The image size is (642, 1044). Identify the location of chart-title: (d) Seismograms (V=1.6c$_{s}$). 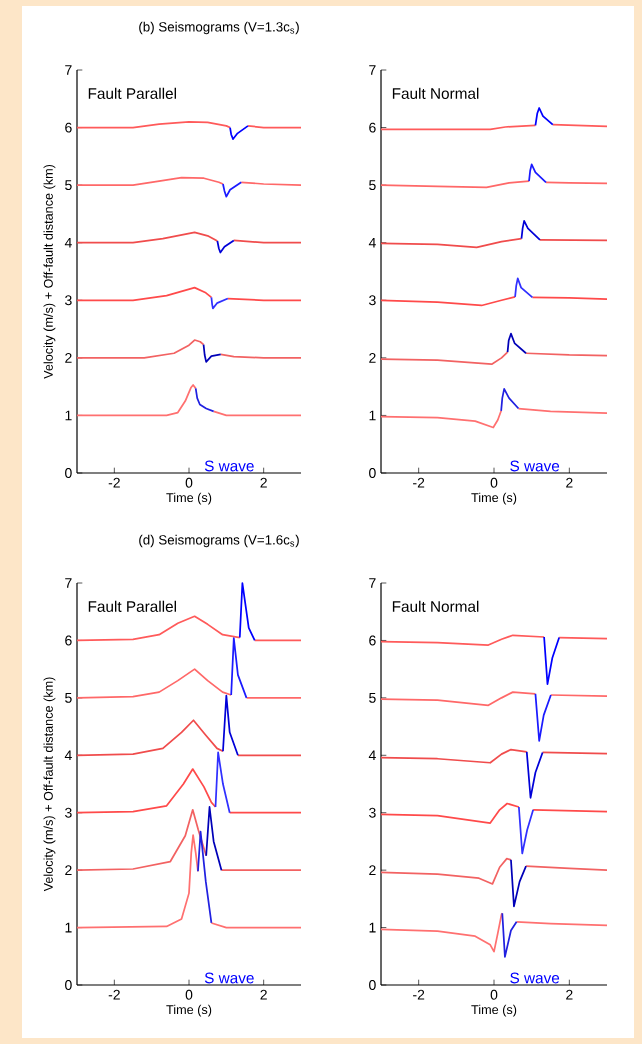
(219, 541).